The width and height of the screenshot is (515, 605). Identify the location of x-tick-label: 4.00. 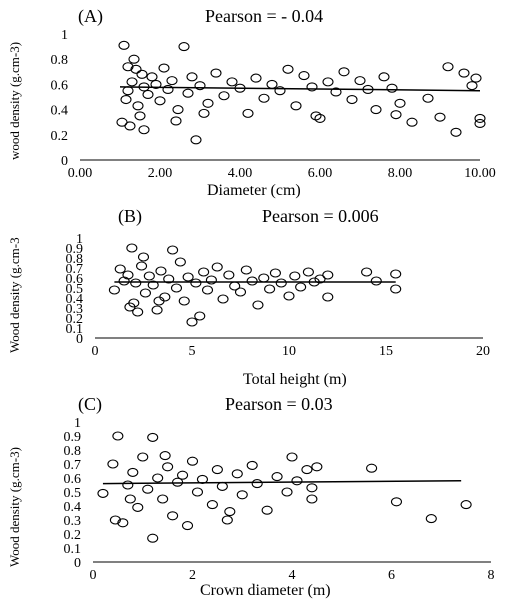
(240, 173).